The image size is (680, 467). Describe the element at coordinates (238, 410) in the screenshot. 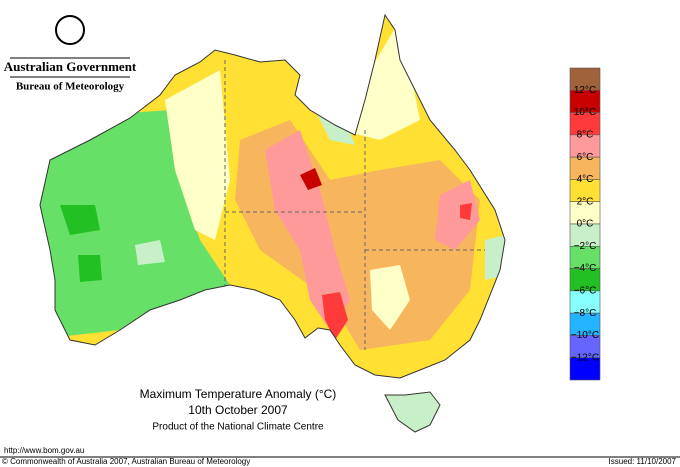

I see `map-date: 10th October 2007` at that location.